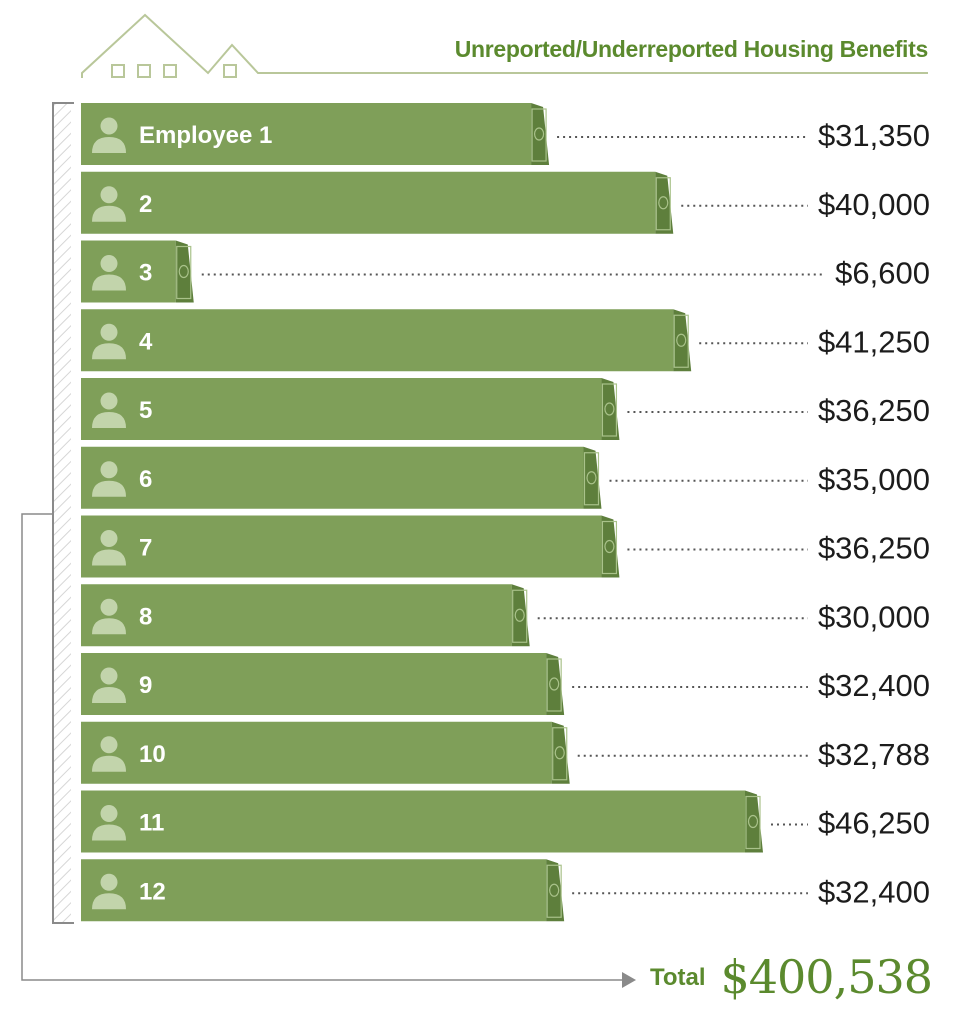 This screenshot has width=960, height=1017. Describe the element at coordinates (874, 823) in the screenshot. I see `value-label: $46,250` at that location.